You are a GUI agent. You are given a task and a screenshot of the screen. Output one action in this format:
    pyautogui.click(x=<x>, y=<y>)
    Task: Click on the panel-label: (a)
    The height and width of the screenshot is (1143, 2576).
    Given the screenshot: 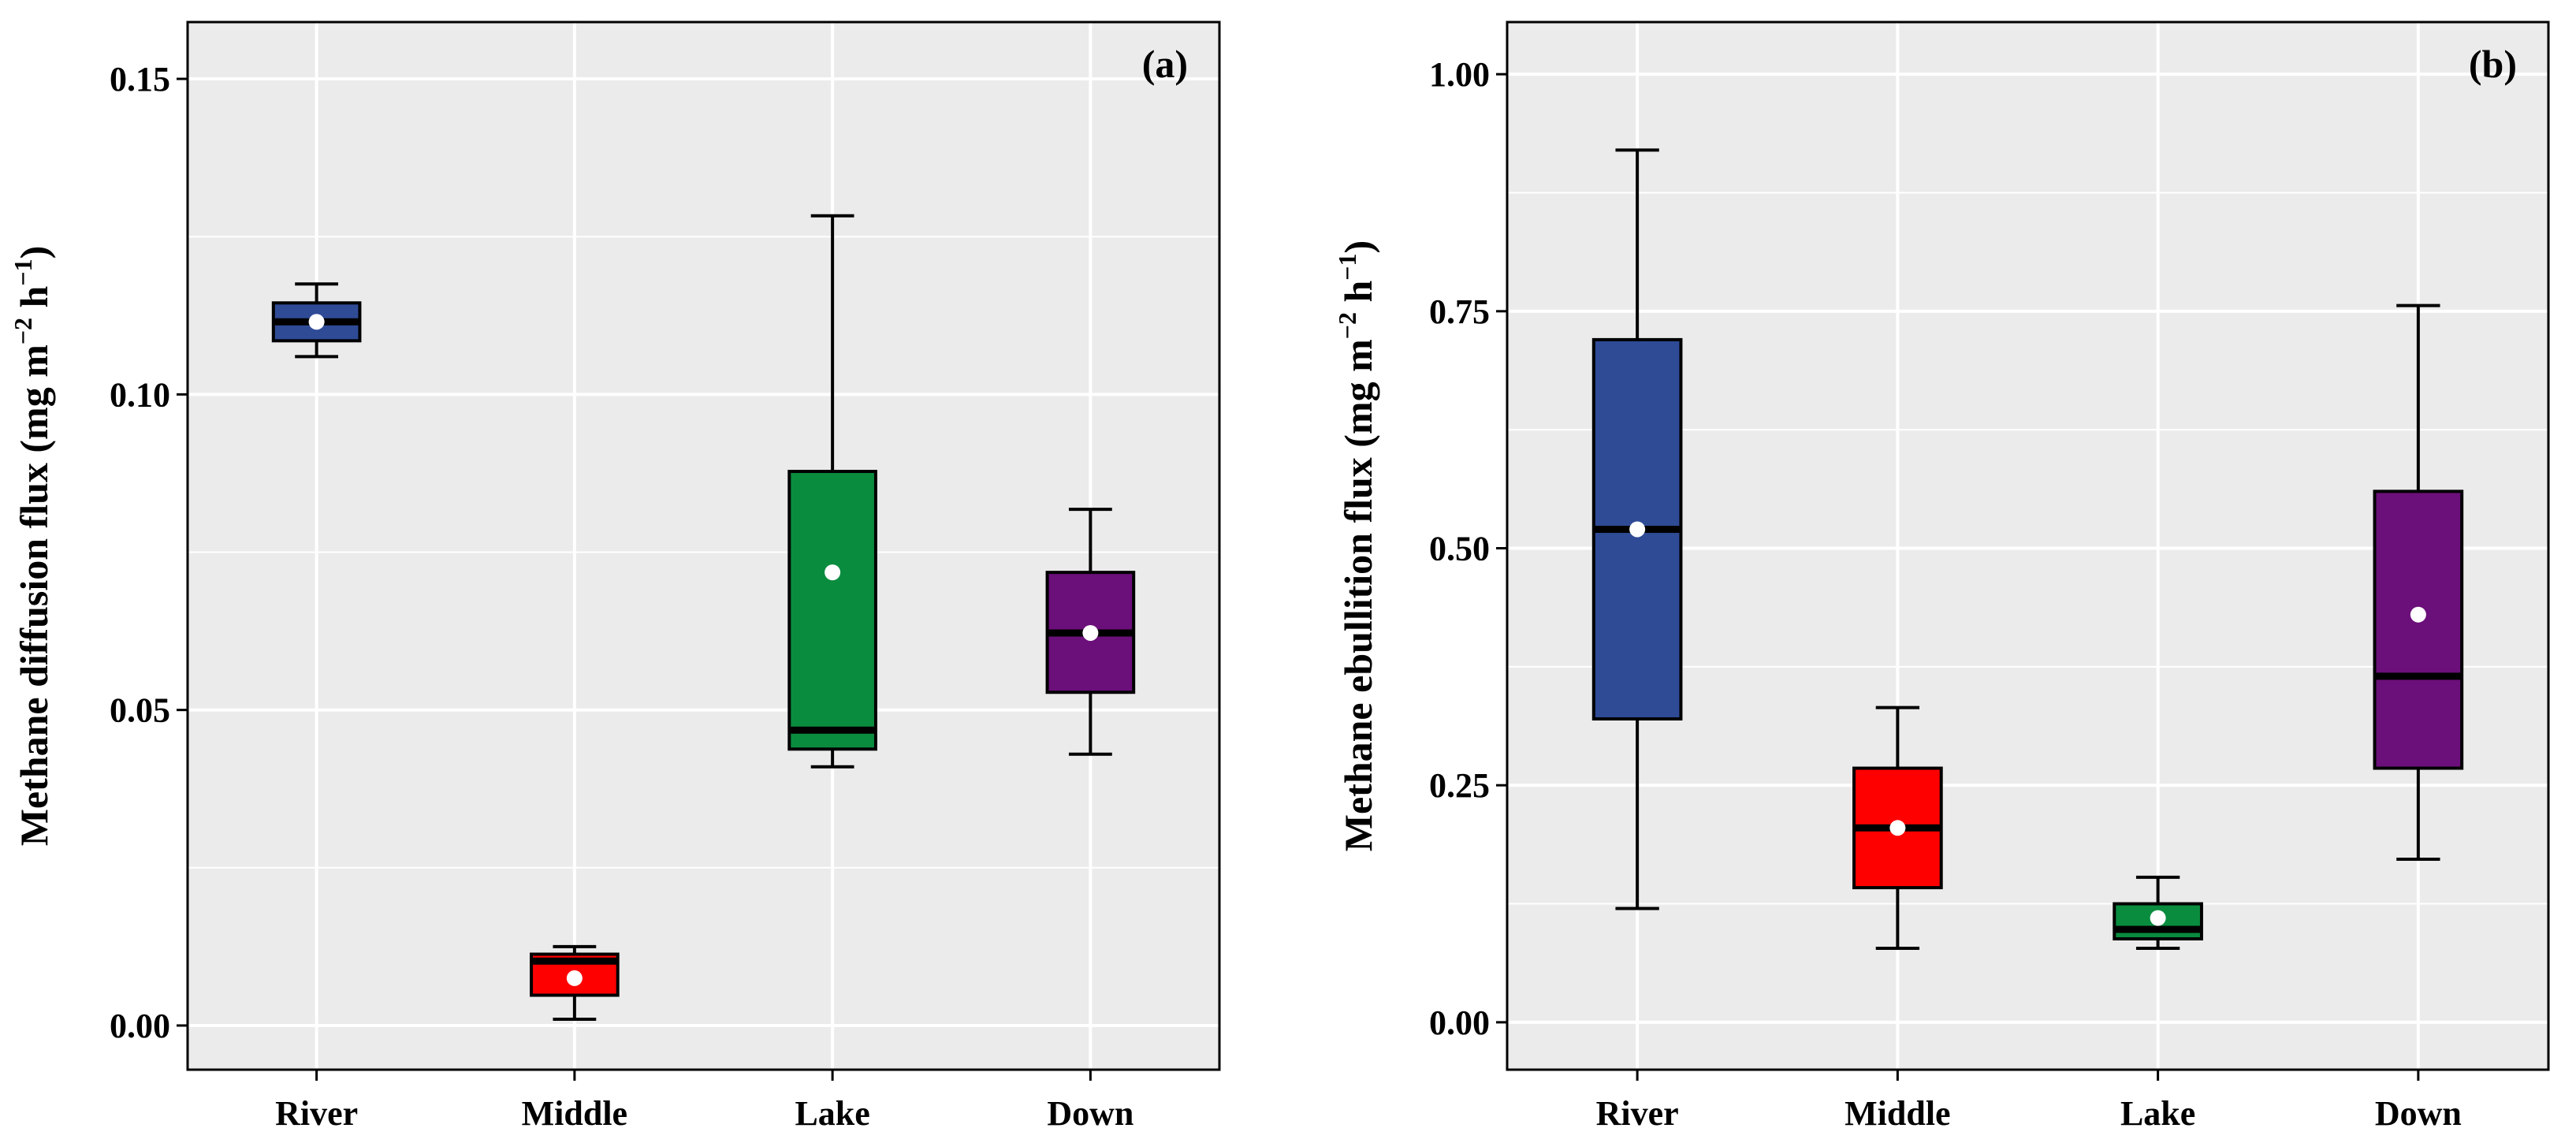 What is the action you would take?
    pyautogui.click(x=1165, y=64)
    